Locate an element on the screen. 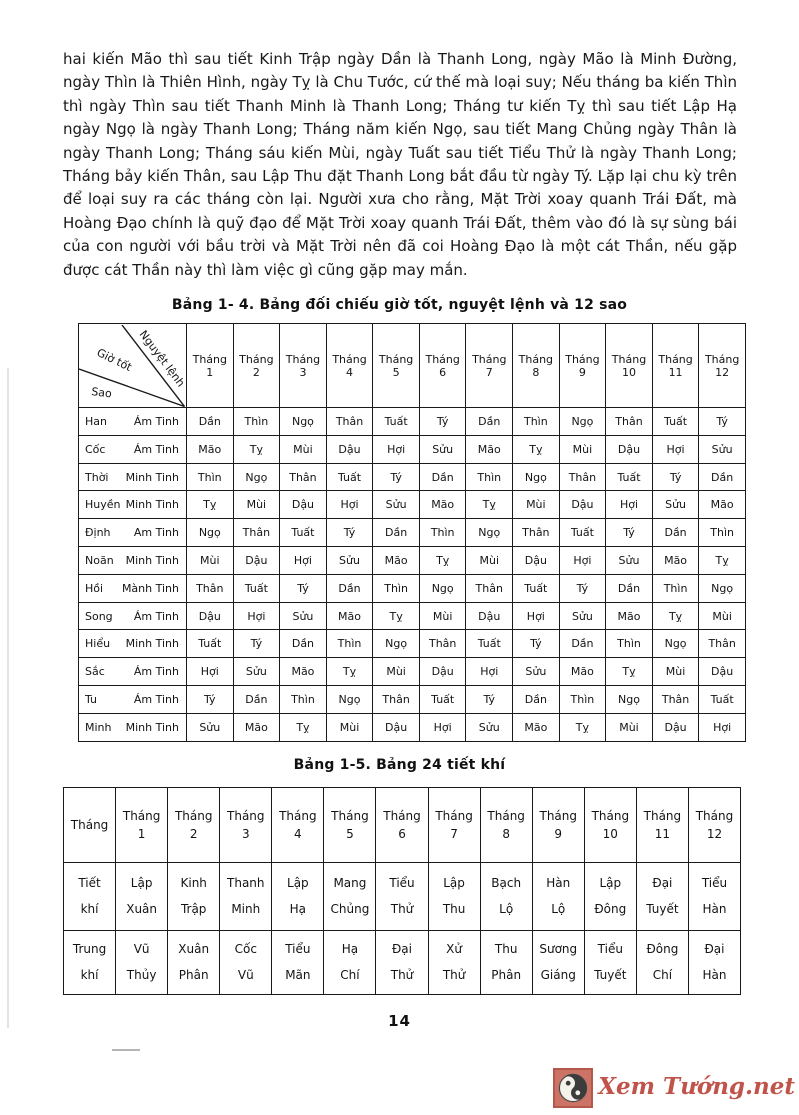 The width and height of the screenshot is (799, 1115). month-number: 12 is located at coordinates (722, 372).